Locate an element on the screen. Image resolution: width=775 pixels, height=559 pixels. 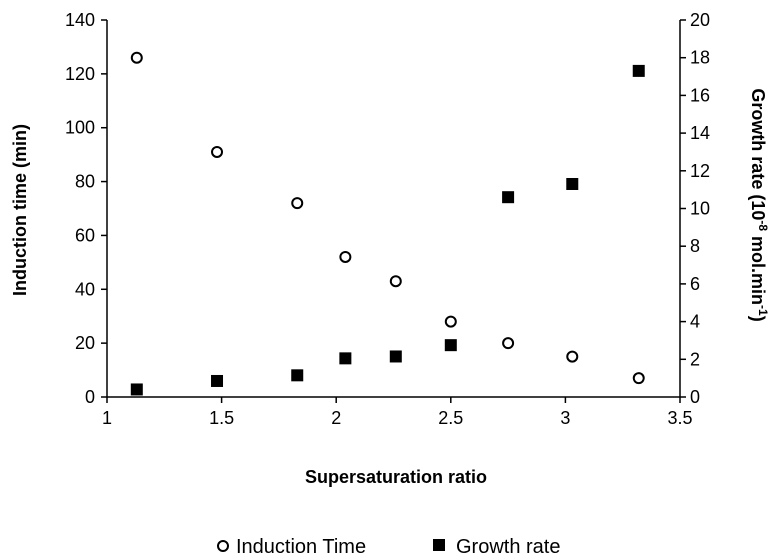
y2-tick-label: 6 is located at coordinates (695, 284).